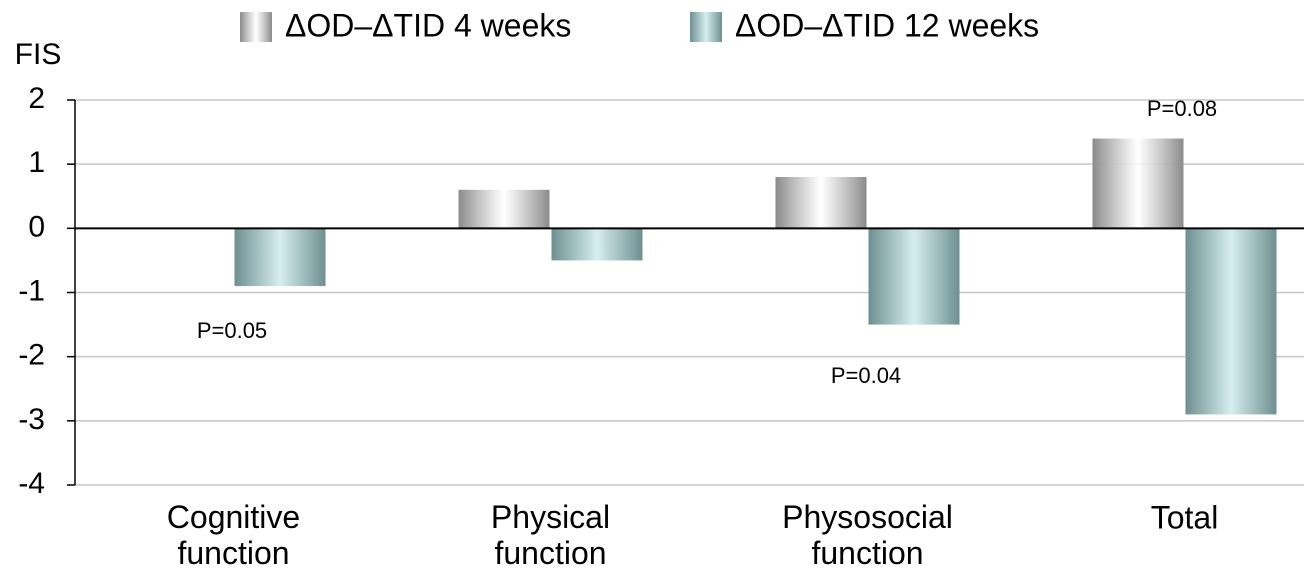 This screenshot has height=572, width=1304. What do you see at coordinates (31, 355) in the screenshot?
I see `y-tick-label: -2` at bounding box center [31, 355].